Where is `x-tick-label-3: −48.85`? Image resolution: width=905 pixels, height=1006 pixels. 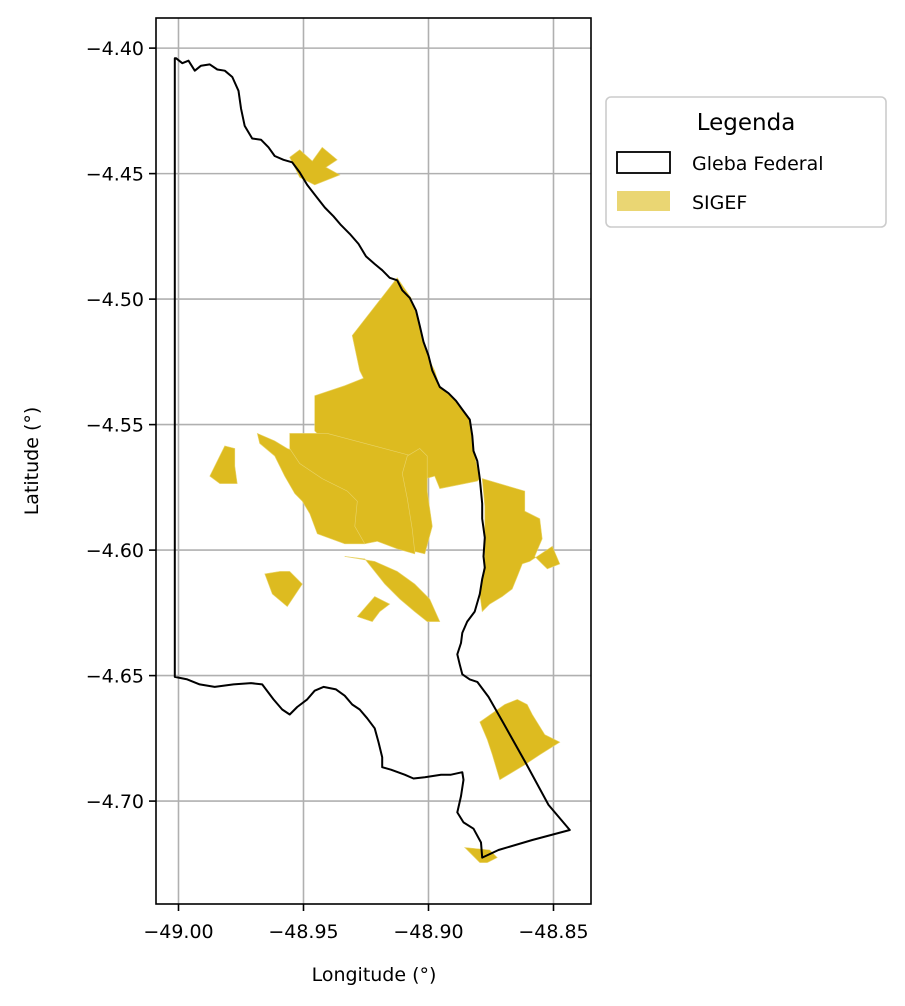
x-tick-label-3: −48.85 is located at coordinates (553, 932).